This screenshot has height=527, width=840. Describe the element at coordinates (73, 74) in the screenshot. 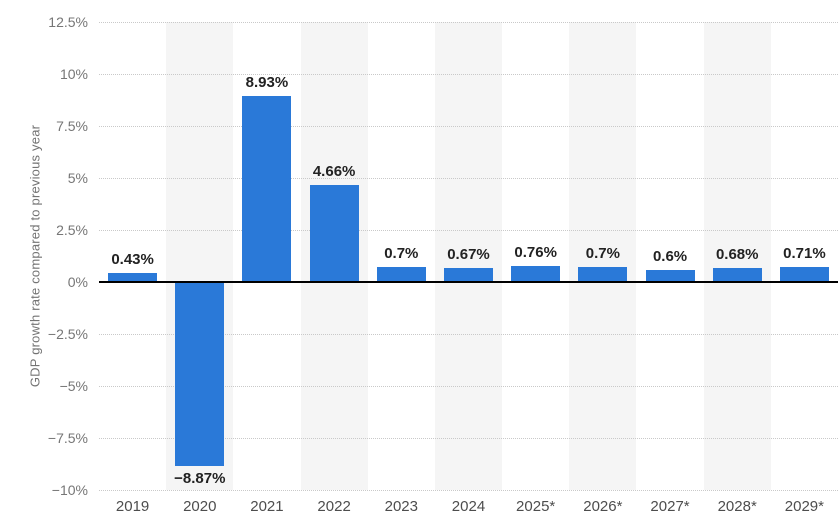

I see `y-tick-label: 10%` at that location.